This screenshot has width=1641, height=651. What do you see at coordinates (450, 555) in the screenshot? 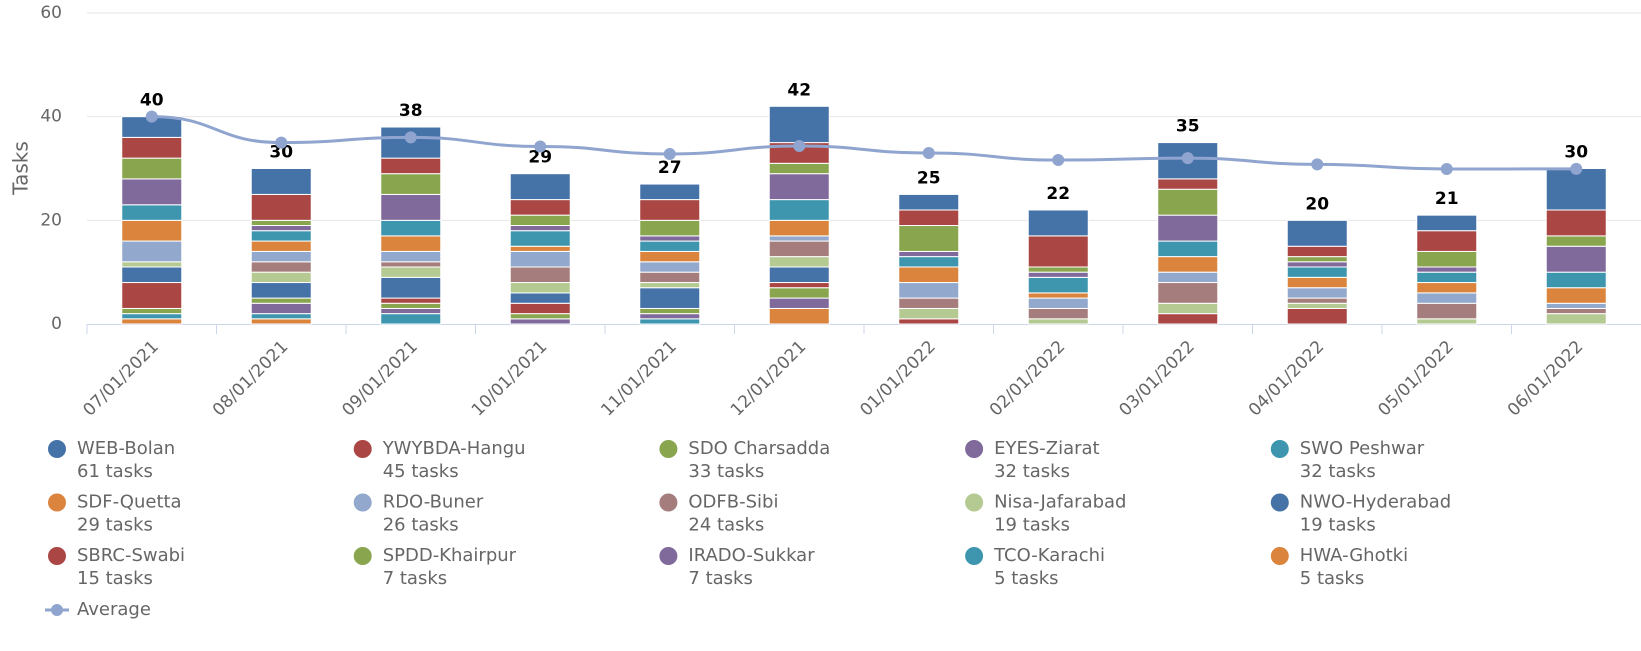
I see `legend-label: SPDD-Khairpur` at bounding box center [450, 555].